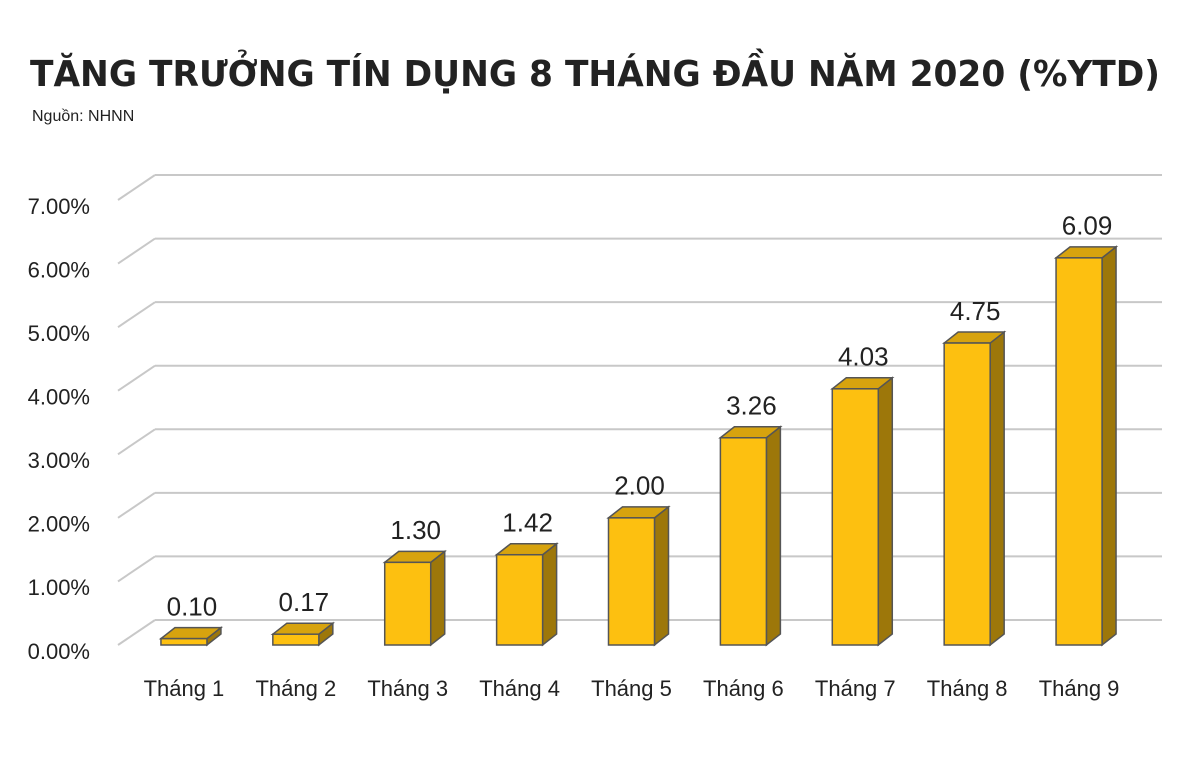 This screenshot has height=764, width=1200. What do you see at coordinates (863, 357) in the screenshot?
I see `value-label: 4.03` at bounding box center [863, 357].